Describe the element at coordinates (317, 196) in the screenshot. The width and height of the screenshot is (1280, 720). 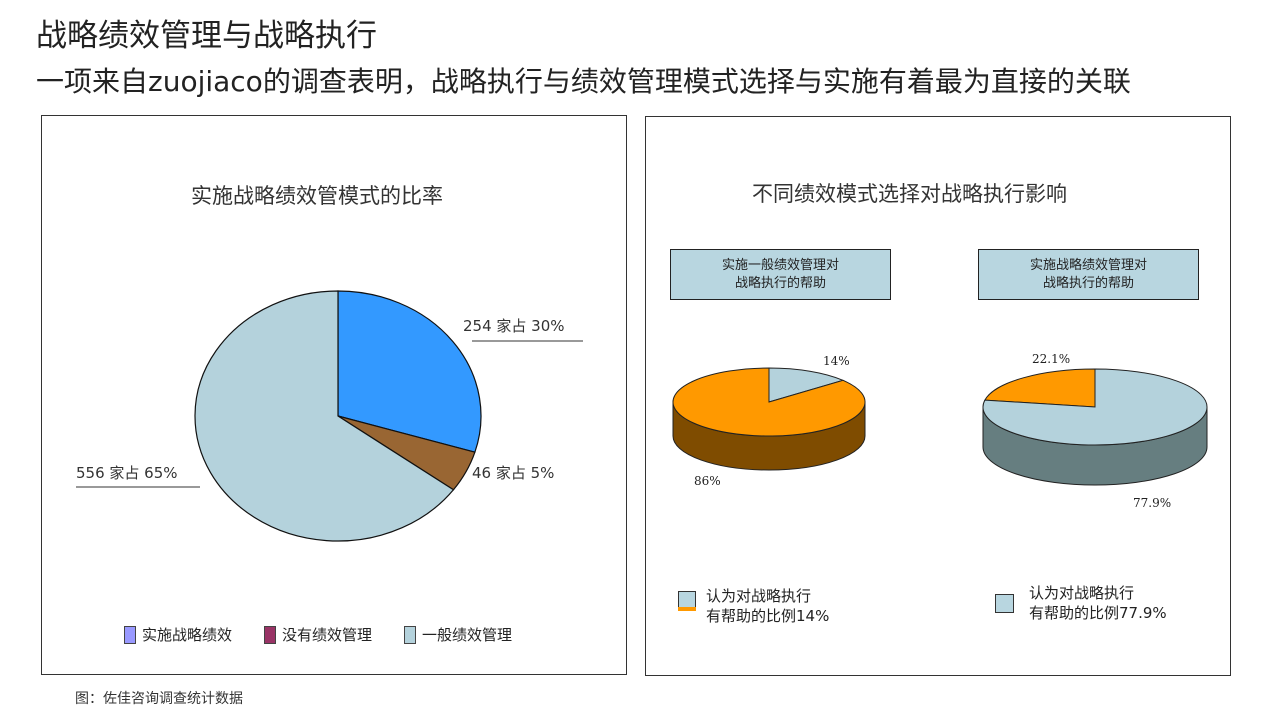
I see `chart-title: 实施战略绩效管模式的比率` at that location.